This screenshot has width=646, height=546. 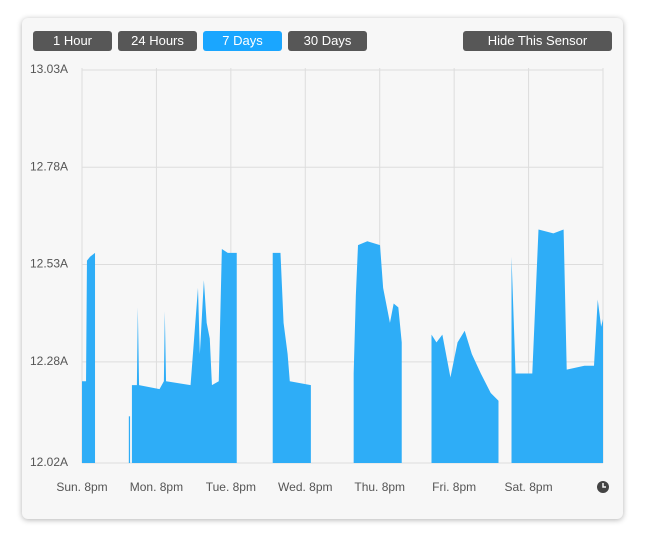 What do you see at coordinates (537, 41) in the screenshot?
I see `hide-sensor-button: Hide This Sensor` at bounding box center [537, 41].